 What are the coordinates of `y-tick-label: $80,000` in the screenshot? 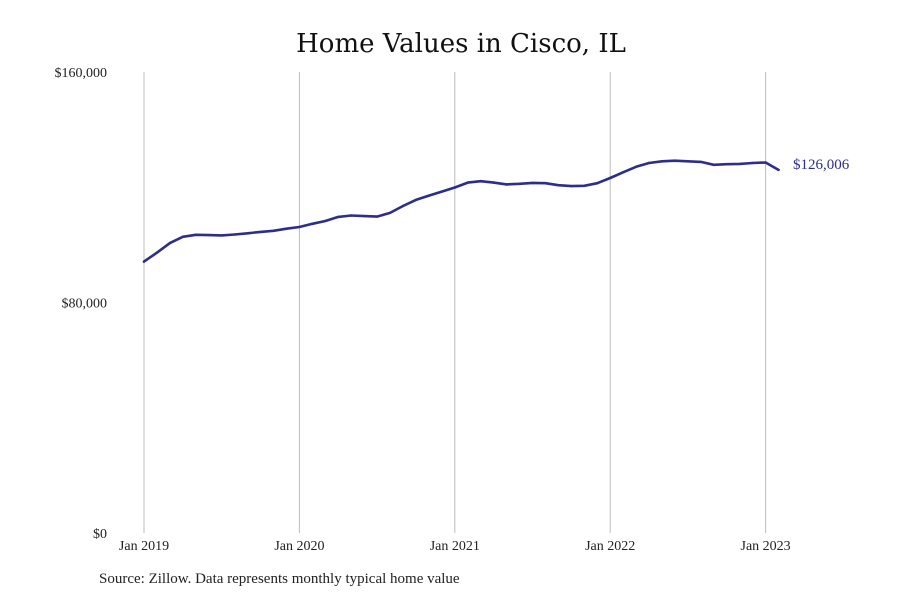 It's located at (85, 304).